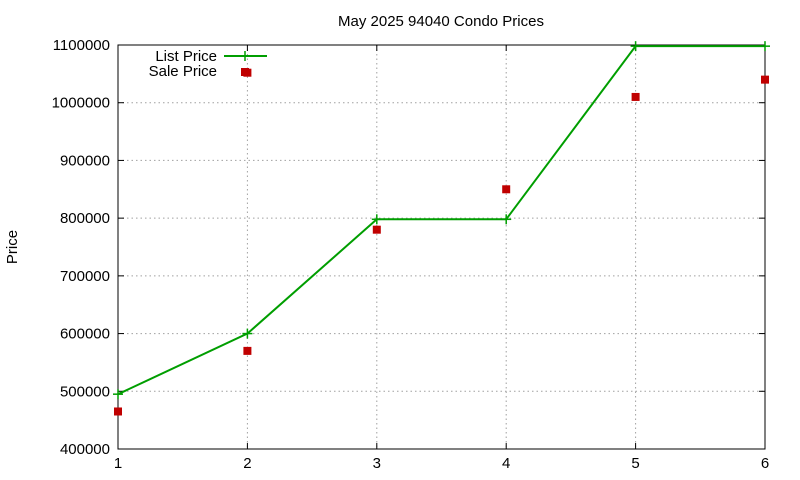 This screenshot has height=480, width=800. Describe the element at coordinates (85, 160) in the screenshot. I see `y-tick-label: 900000` at that location.